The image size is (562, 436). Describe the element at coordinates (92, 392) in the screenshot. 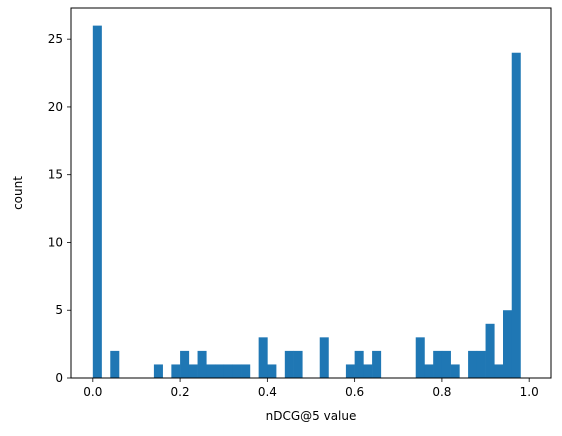

I see `x-tick-label: 0.0` at that location.